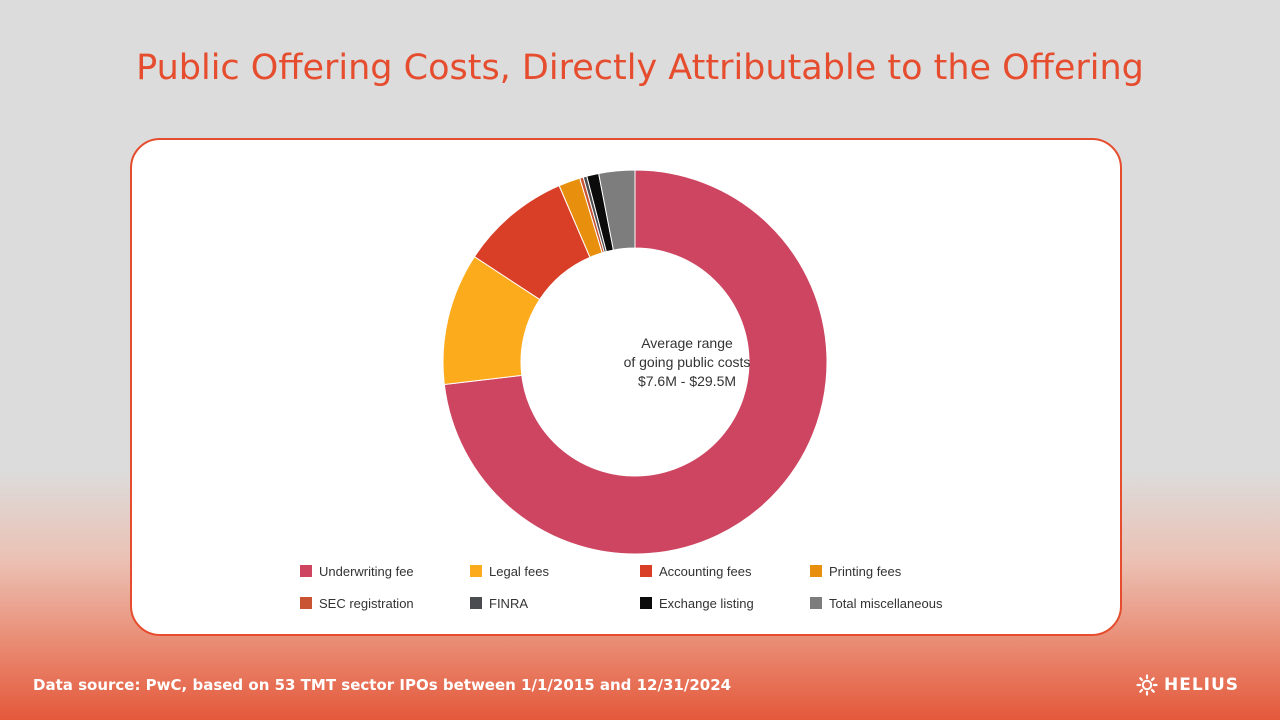 Image resolution: width=1280 pixels, height=720 pixels. What do you see at coordinates (508, 603) in the screenshot?
I see `legend-label: FINRA` at bounding box center [508, 603].